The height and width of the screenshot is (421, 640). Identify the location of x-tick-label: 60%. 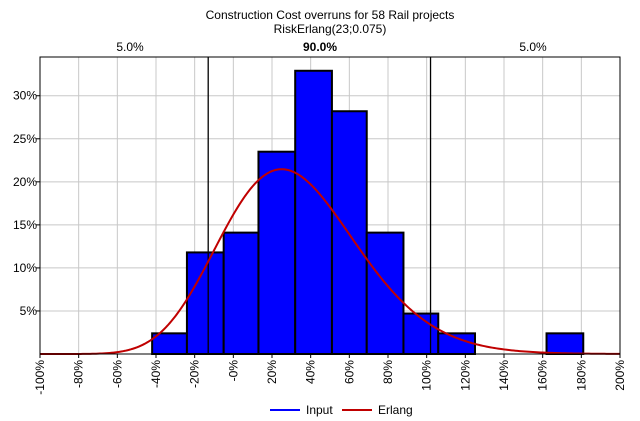
(349, 372).